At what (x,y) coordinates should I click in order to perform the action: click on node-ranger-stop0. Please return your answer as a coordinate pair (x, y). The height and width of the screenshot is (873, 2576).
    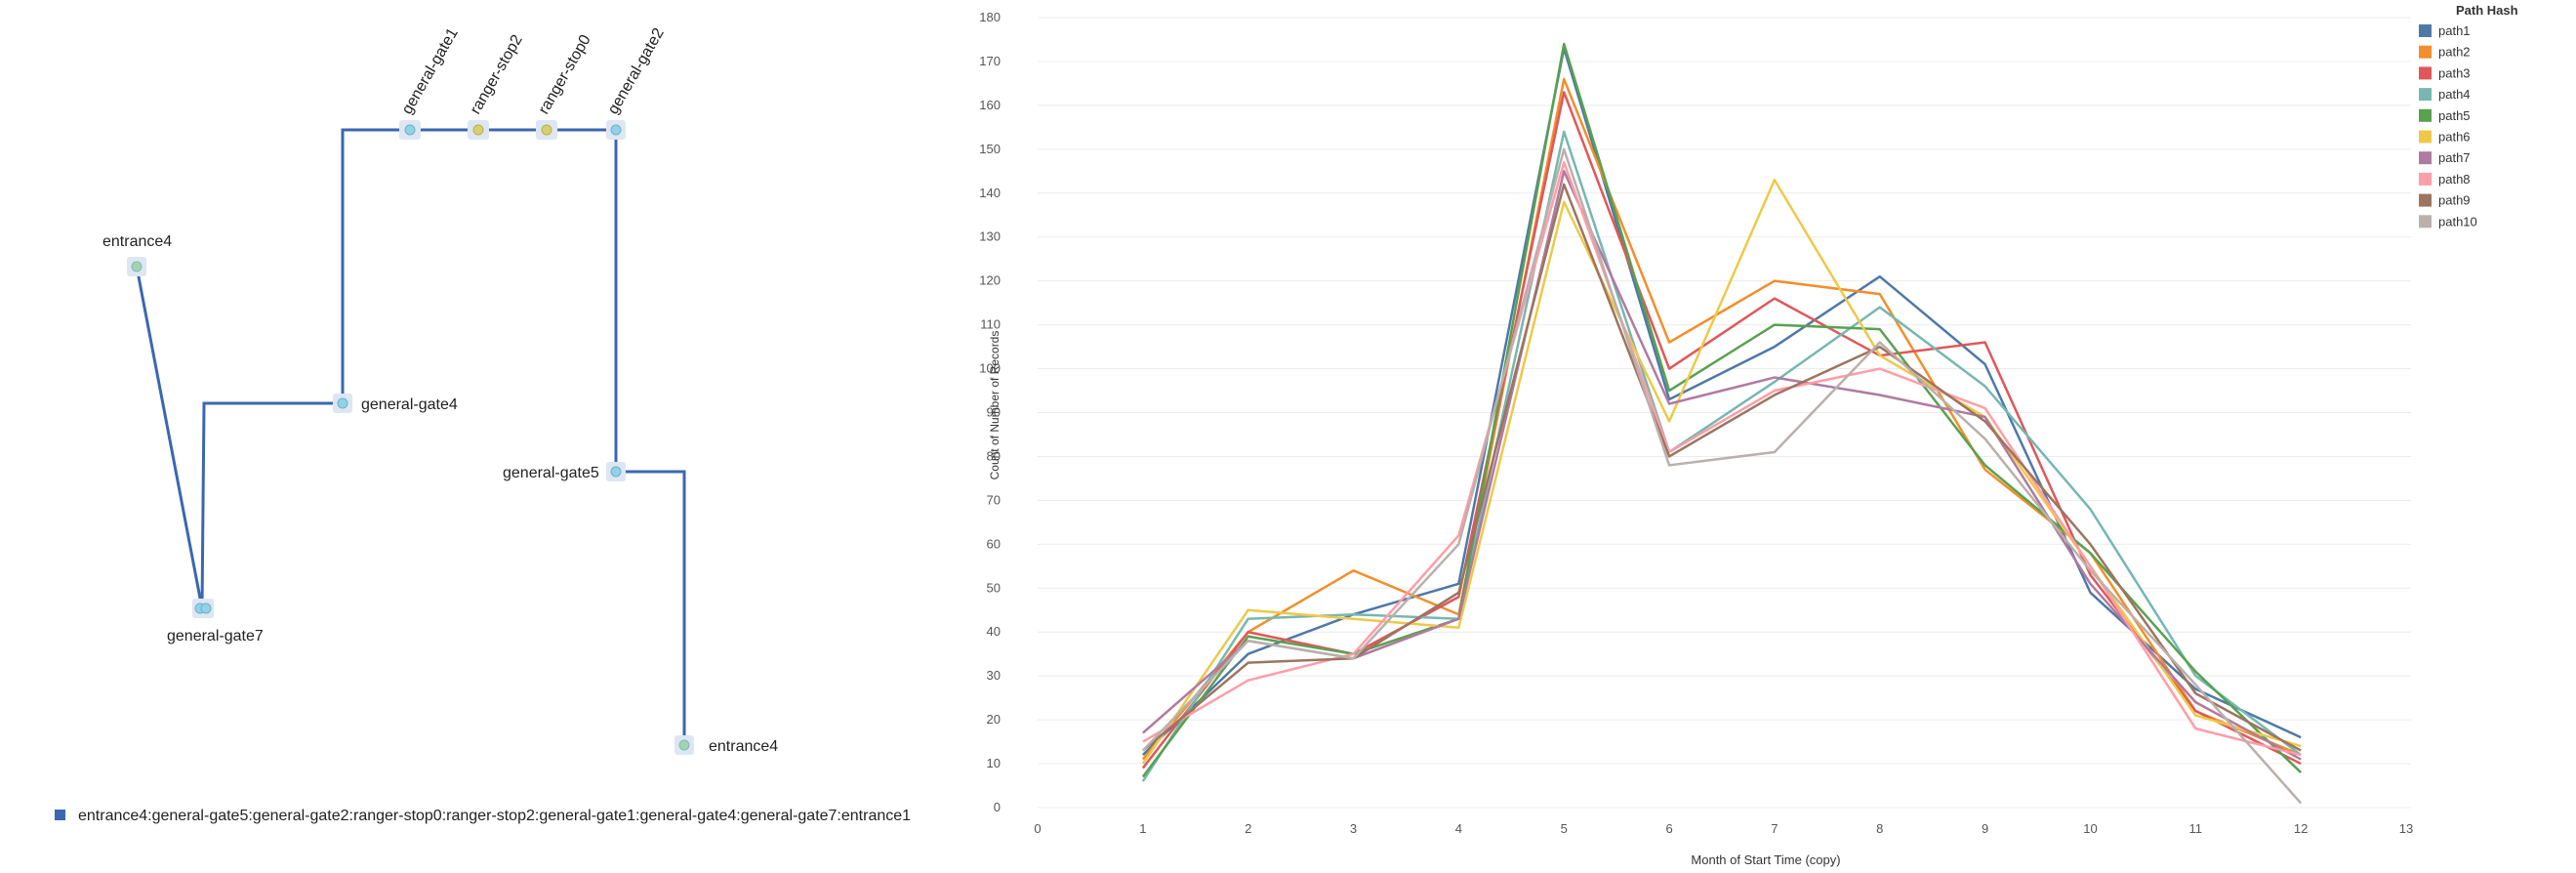
    Looking at the image, I should click on (546, 130).